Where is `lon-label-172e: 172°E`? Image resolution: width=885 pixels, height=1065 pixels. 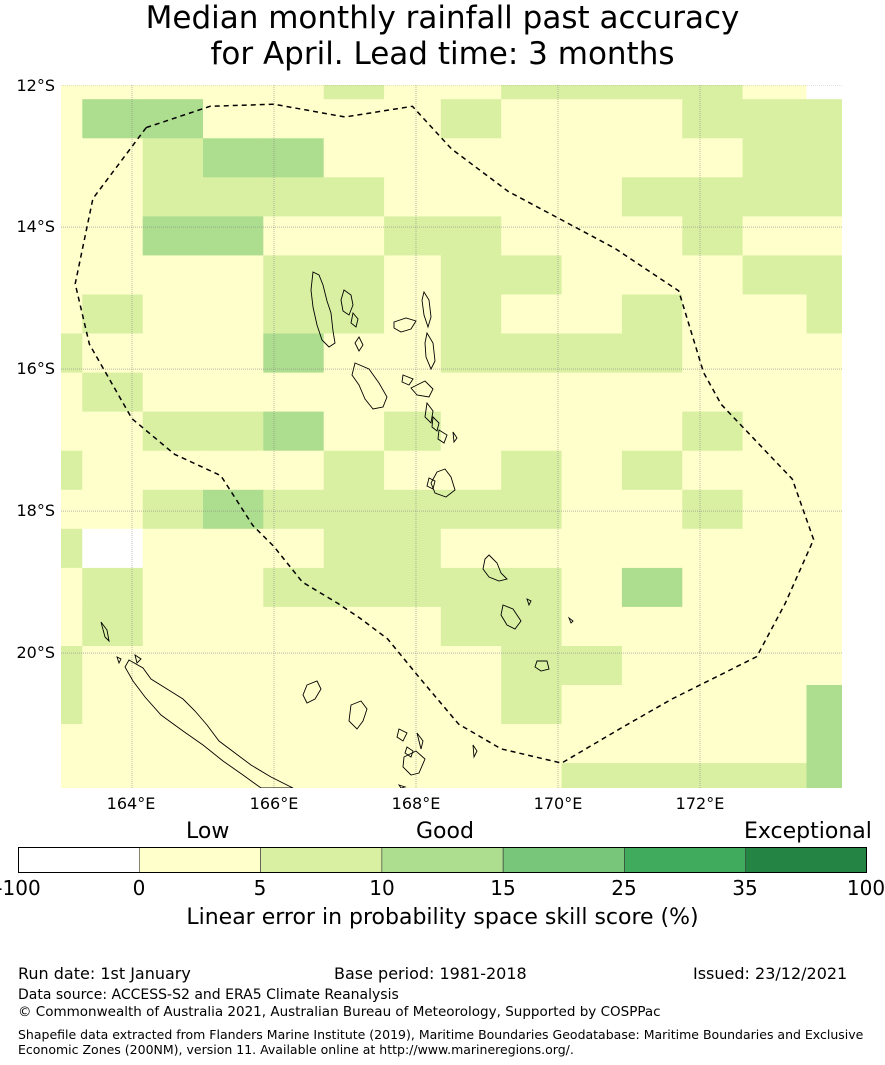 lon-label-172e: 172°E is located at coordinates (700, 803).